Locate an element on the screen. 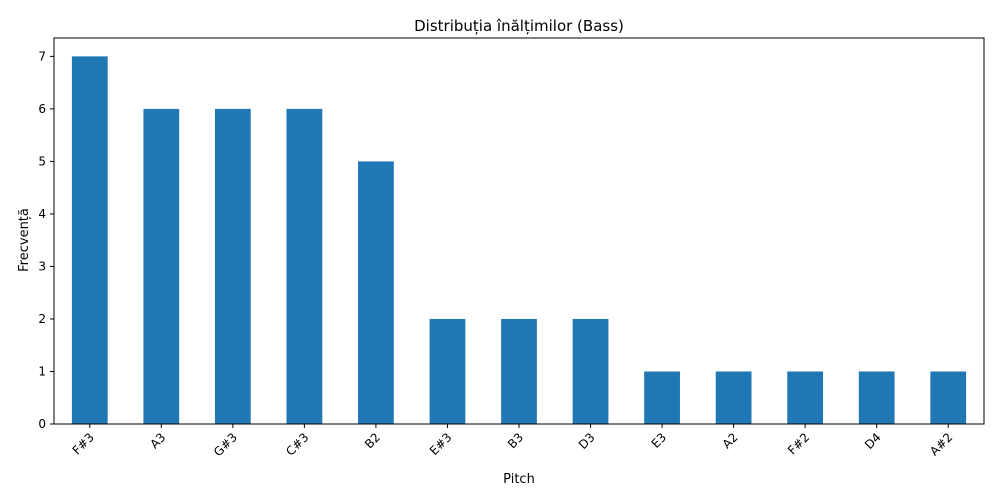 Image resolution: width=1000 pixels, height=500 pixels. x-tick-label: G#3 is located at coordinates (225, 444).